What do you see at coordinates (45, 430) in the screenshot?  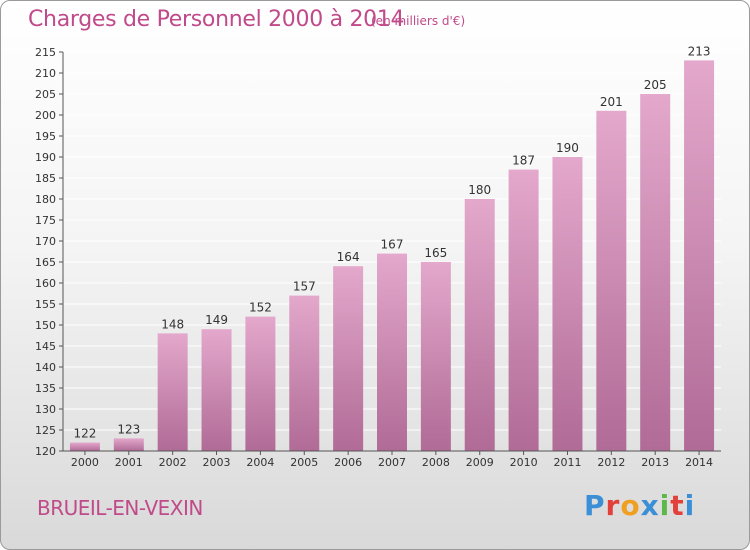 I see `y-tick-label: 125` at bounding box center [45, 430].